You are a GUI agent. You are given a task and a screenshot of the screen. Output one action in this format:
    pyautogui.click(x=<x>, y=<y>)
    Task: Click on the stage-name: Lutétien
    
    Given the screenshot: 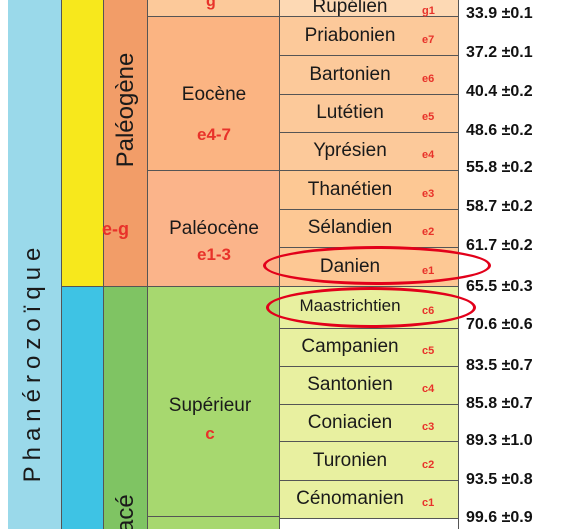 What is the action you would take?
    pyautogui.click(x=350, y=112)
    